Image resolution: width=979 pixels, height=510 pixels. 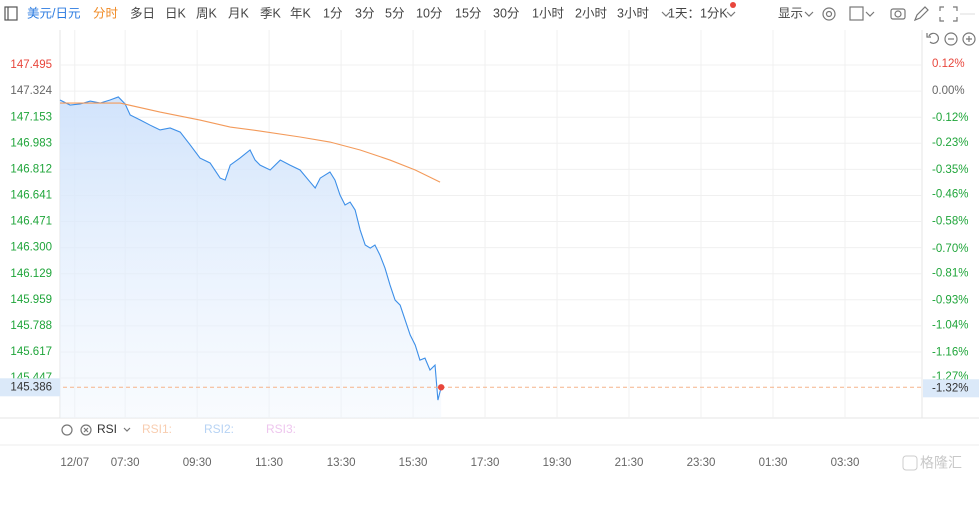 I want to click on y-tick-label: 147.324, so click(x=31, y=91).